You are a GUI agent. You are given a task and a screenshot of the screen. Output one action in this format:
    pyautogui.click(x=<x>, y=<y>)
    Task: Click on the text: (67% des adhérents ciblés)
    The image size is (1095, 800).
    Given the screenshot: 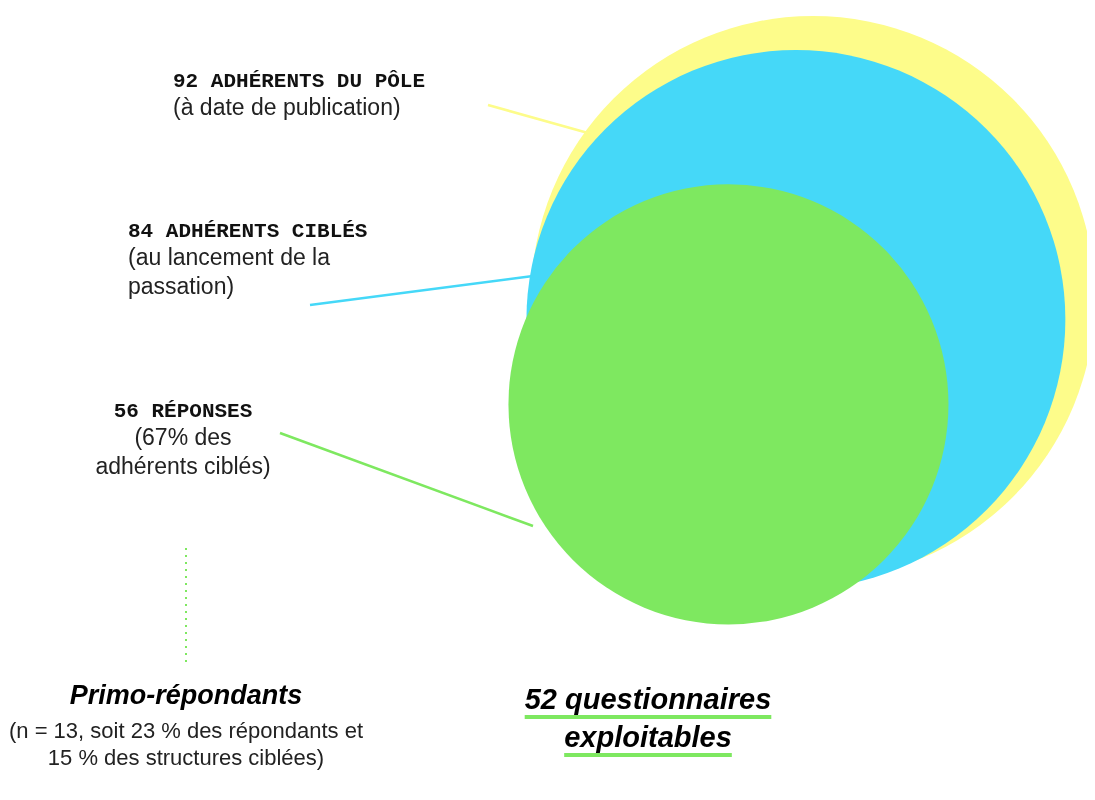 What is the action you would take?
    pyautogui.click(x=183, y=452)
    